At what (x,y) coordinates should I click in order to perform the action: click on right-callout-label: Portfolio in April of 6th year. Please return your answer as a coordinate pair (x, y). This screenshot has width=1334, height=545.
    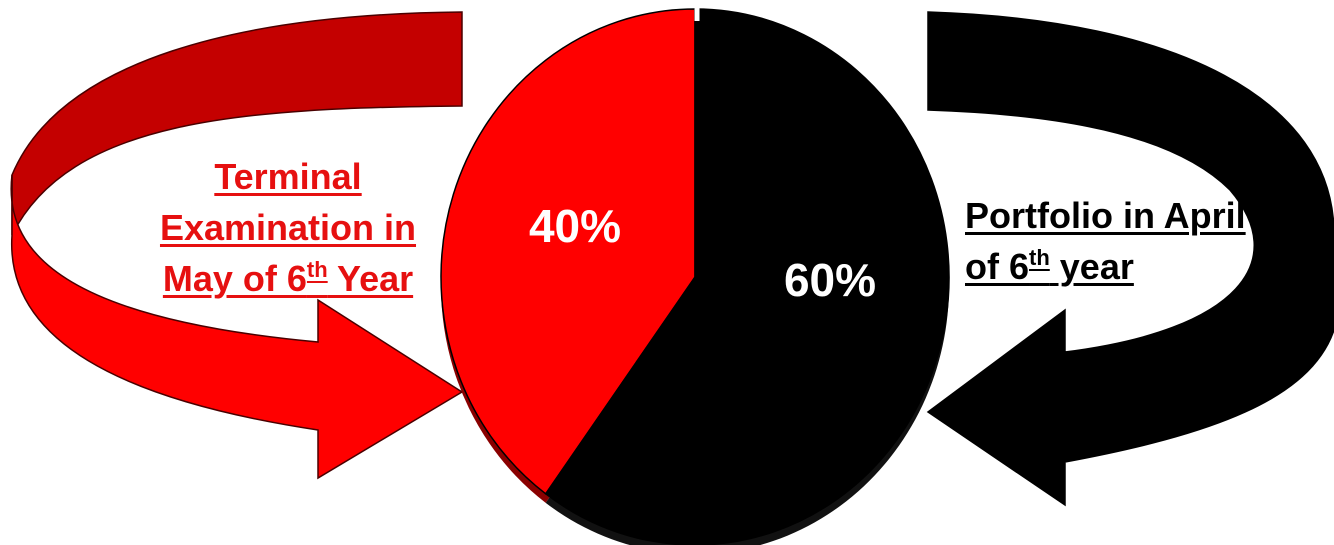
    Looking at the image, I should click on (1135, 241).